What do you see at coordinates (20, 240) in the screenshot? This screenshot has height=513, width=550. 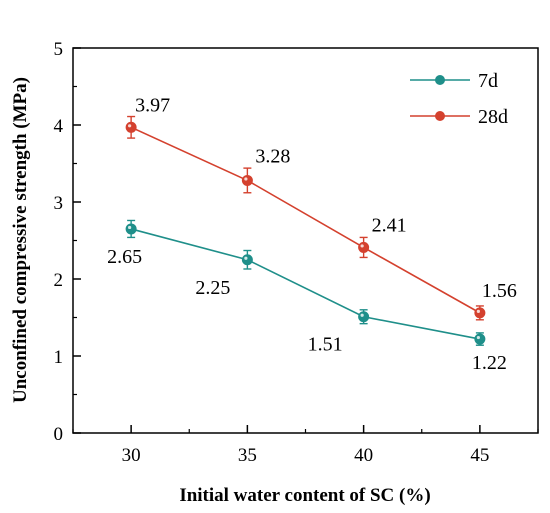 I see `y-axis-title: Unconfined compressive strength (MPa)` at bounding box center [20, 240].